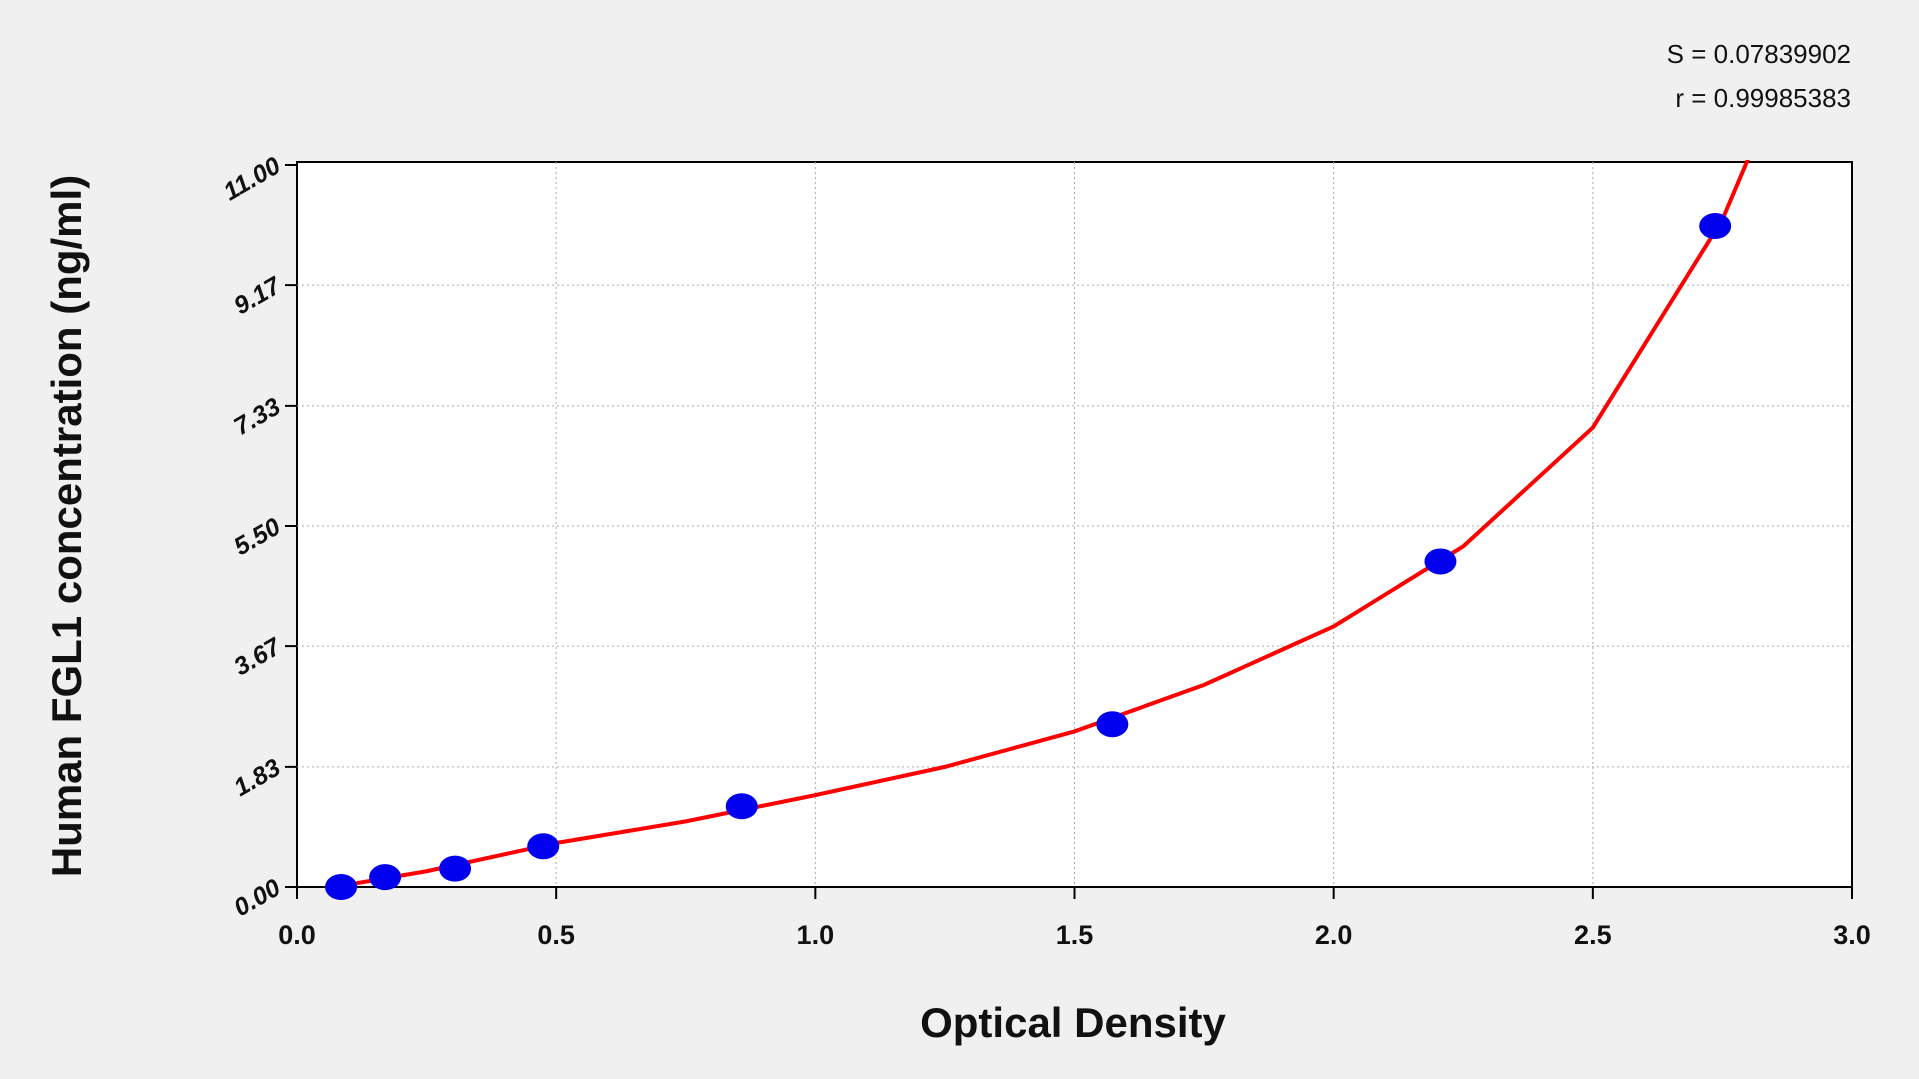  What do you see at coordinates (1852, 935) in the screenshot?
I see `x-tick-label: 3.0` at bounding box center [1852, 935].